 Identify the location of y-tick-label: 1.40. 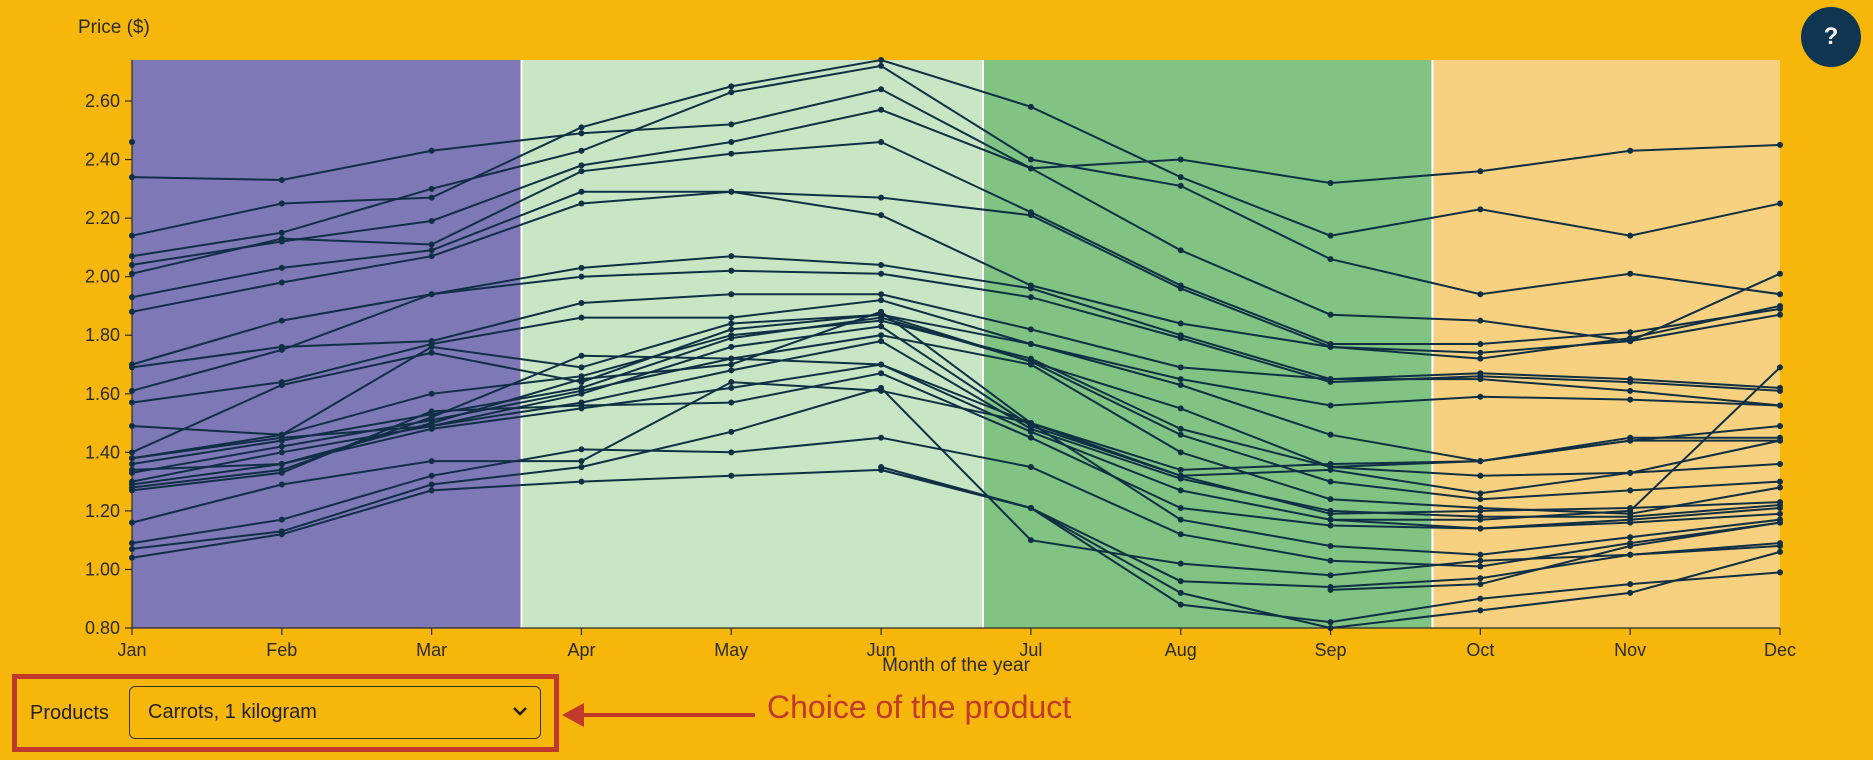
(102, 452).